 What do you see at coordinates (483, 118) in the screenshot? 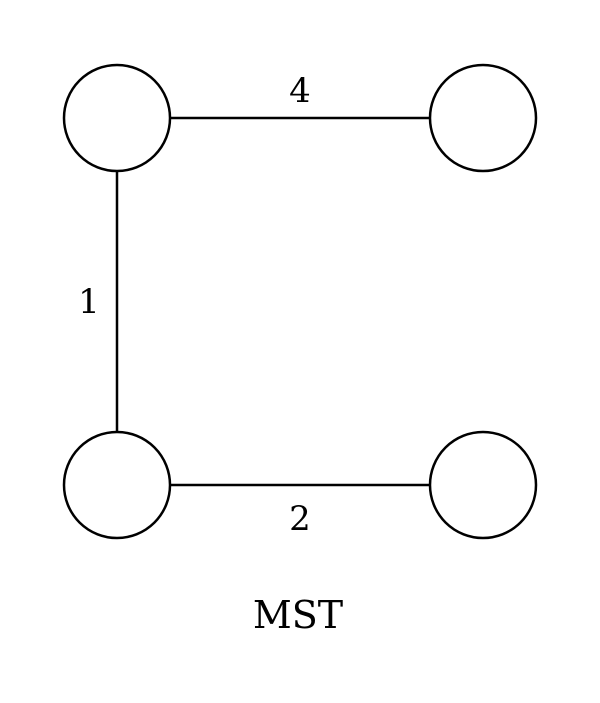
I see `node-top-right` at bounding box center [483, 118].